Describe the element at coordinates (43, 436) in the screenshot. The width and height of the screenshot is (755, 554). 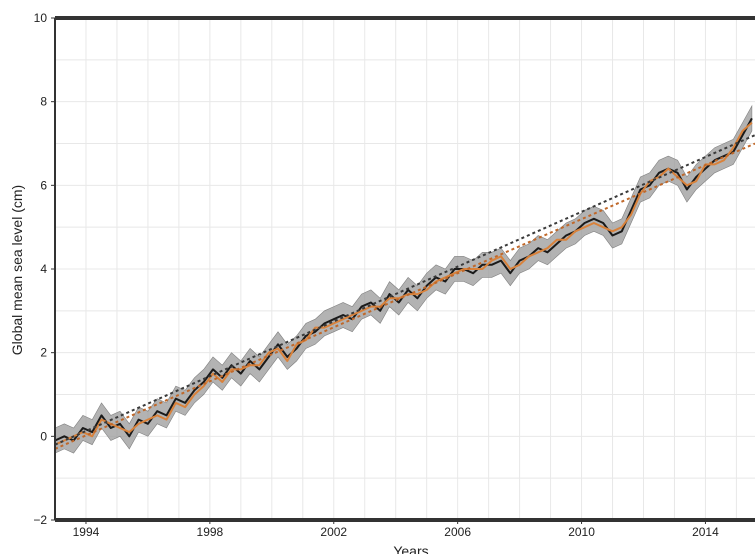
I see `y-tick-label: 0` at that location.